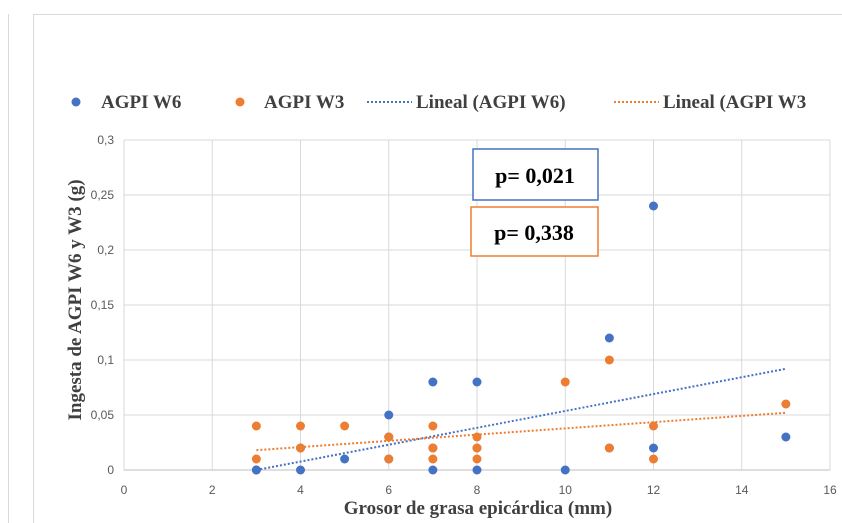  I want to click on legend-label-w6: AGPI W6, so click(141, 102).